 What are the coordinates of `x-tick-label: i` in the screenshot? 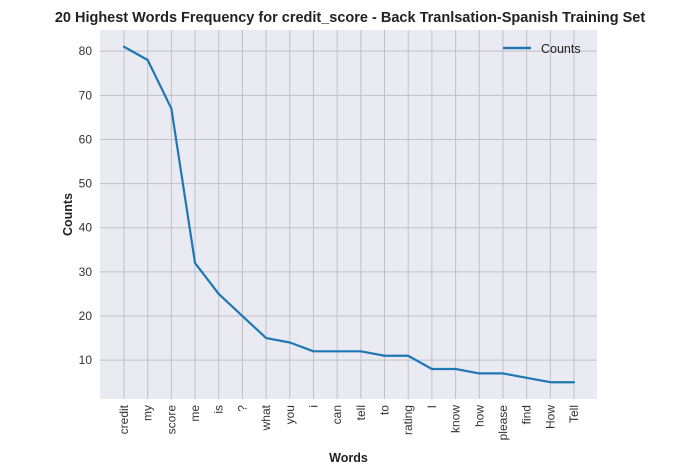 It's located at (313, 406).